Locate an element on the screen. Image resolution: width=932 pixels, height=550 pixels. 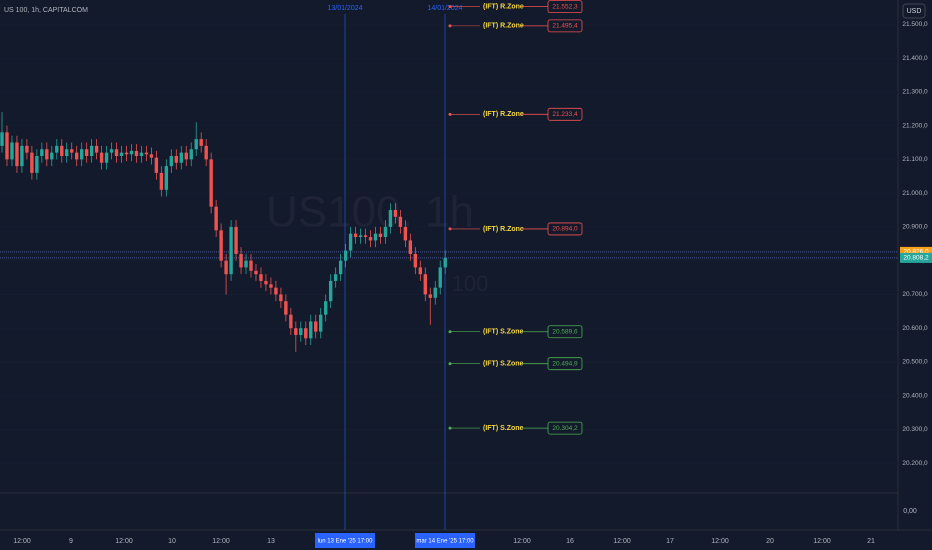
x-tick-label: 10 is located at coordinates (172, 541).